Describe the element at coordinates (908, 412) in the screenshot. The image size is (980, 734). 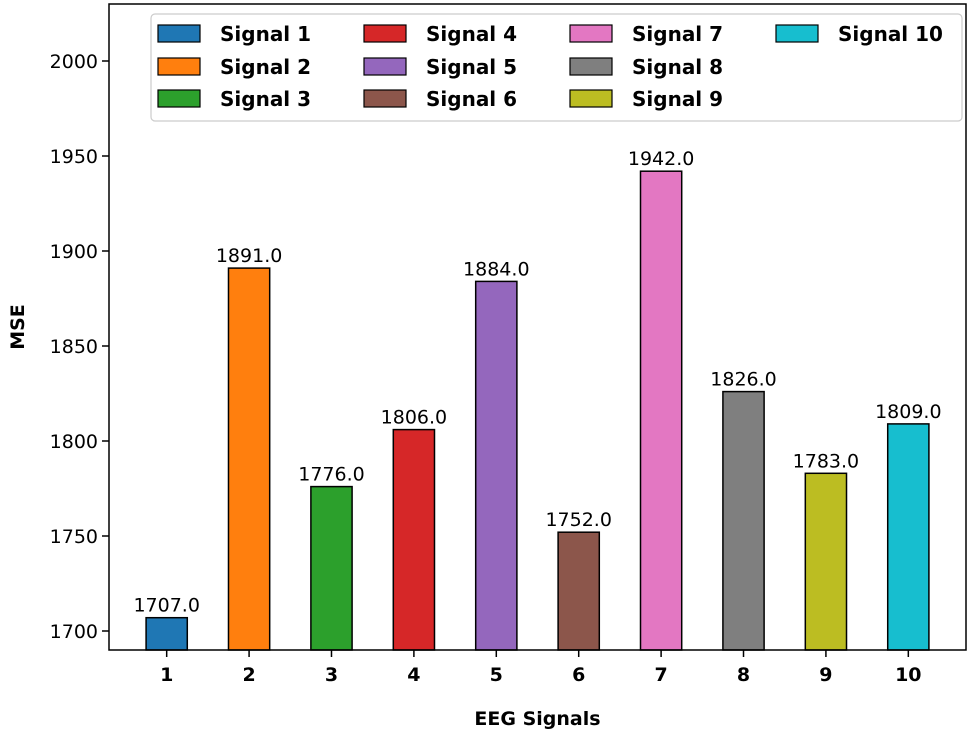
I see `bar-value-label: 1809.0` at that location.